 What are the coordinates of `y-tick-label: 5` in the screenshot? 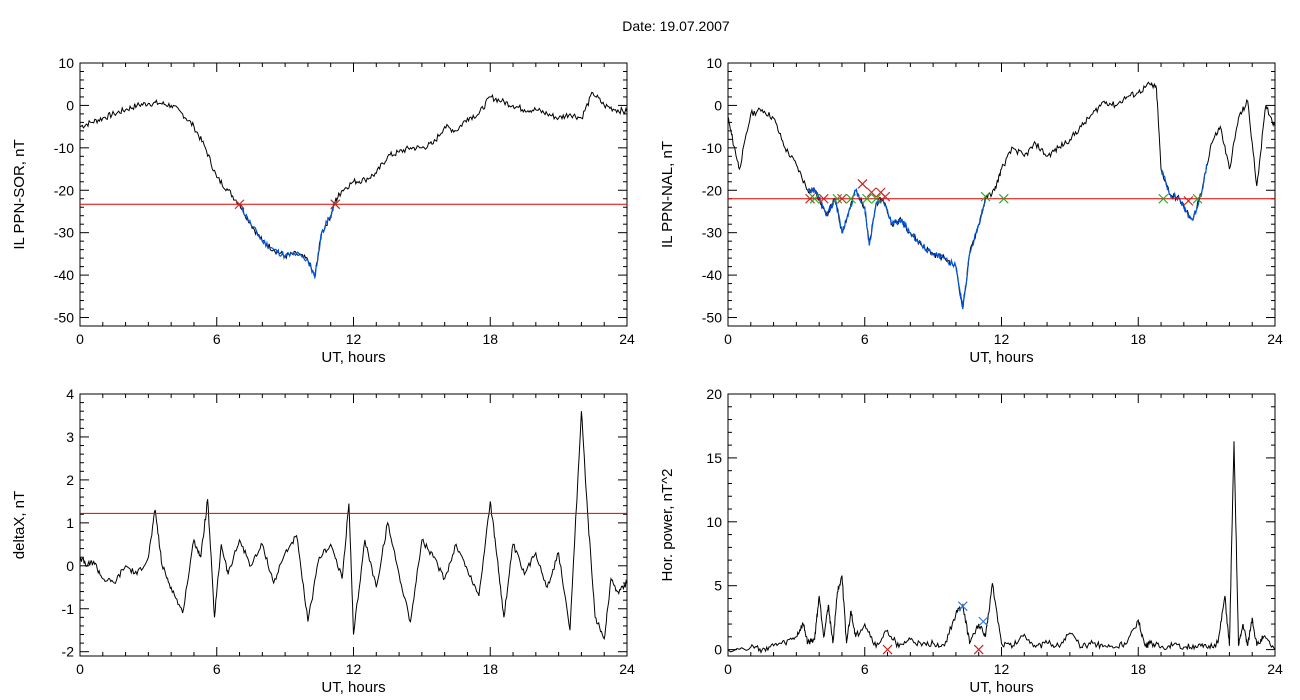 It's located at (718, 586).